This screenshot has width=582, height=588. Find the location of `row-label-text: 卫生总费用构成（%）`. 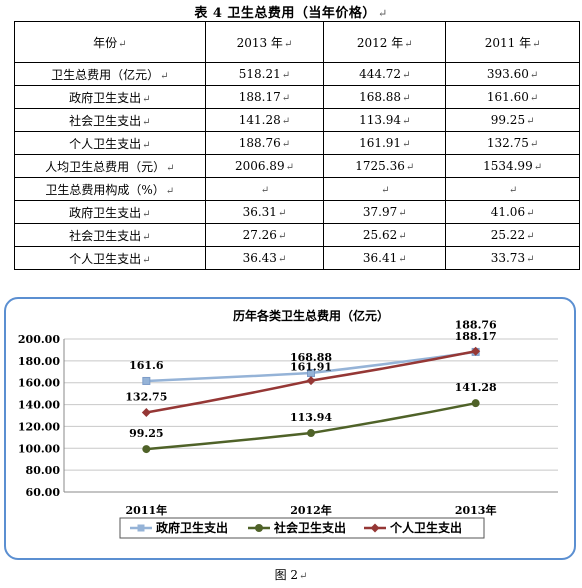

row-label-text: 卫生总费用构成（%） is located at coordinates (105, 189).